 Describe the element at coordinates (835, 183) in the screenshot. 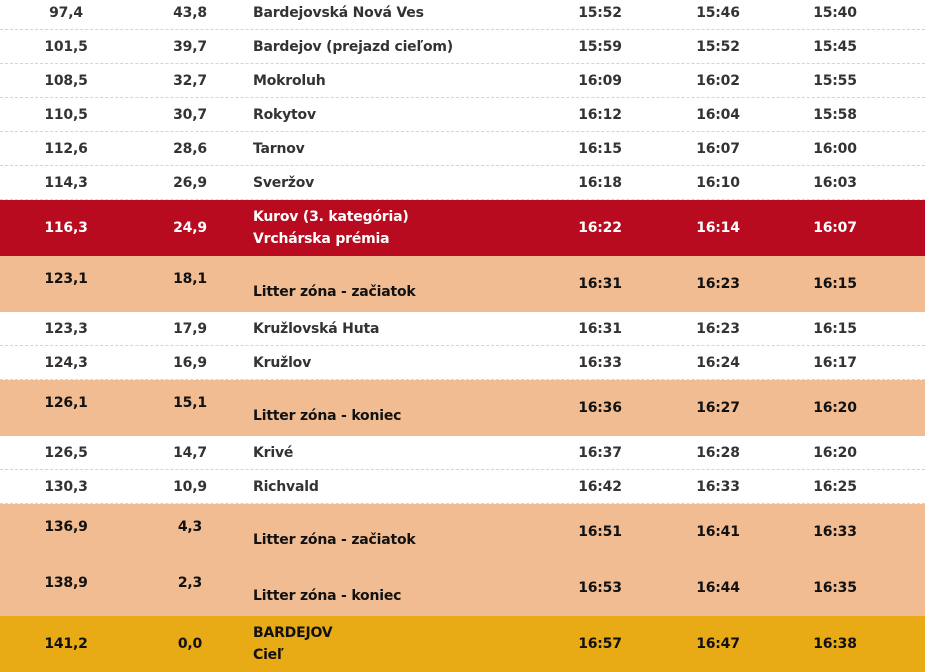

I see `time-slow: 16:03` at that location.